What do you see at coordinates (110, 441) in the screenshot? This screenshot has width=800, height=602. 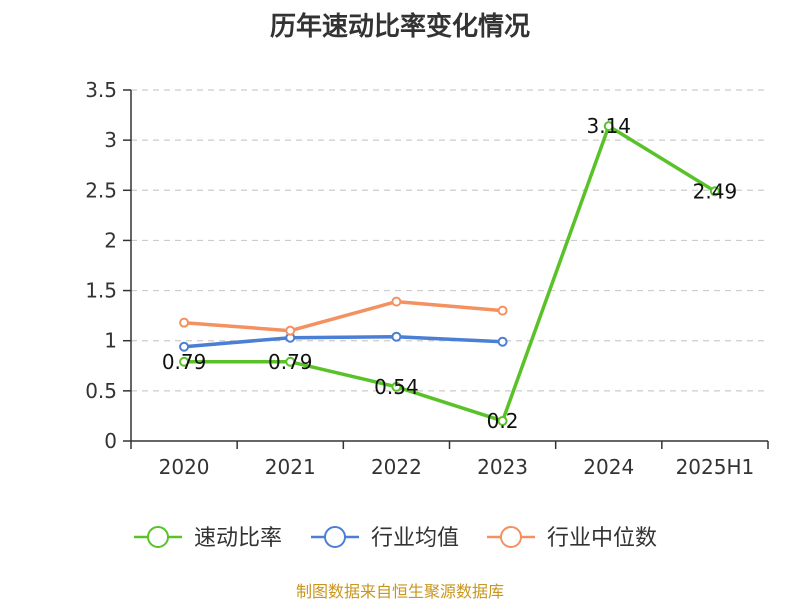 I see `y-tick-label: 0` at bounding box center [110, 441].